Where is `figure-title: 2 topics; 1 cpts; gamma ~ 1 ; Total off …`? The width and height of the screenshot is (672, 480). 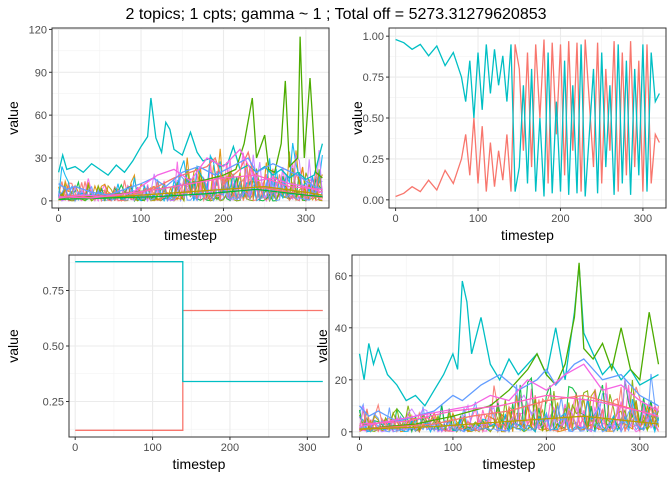
figure-title: 2 topics; 1 cpts; gamma ~ 1 ; Total off … is located at coordinates (335, 14).